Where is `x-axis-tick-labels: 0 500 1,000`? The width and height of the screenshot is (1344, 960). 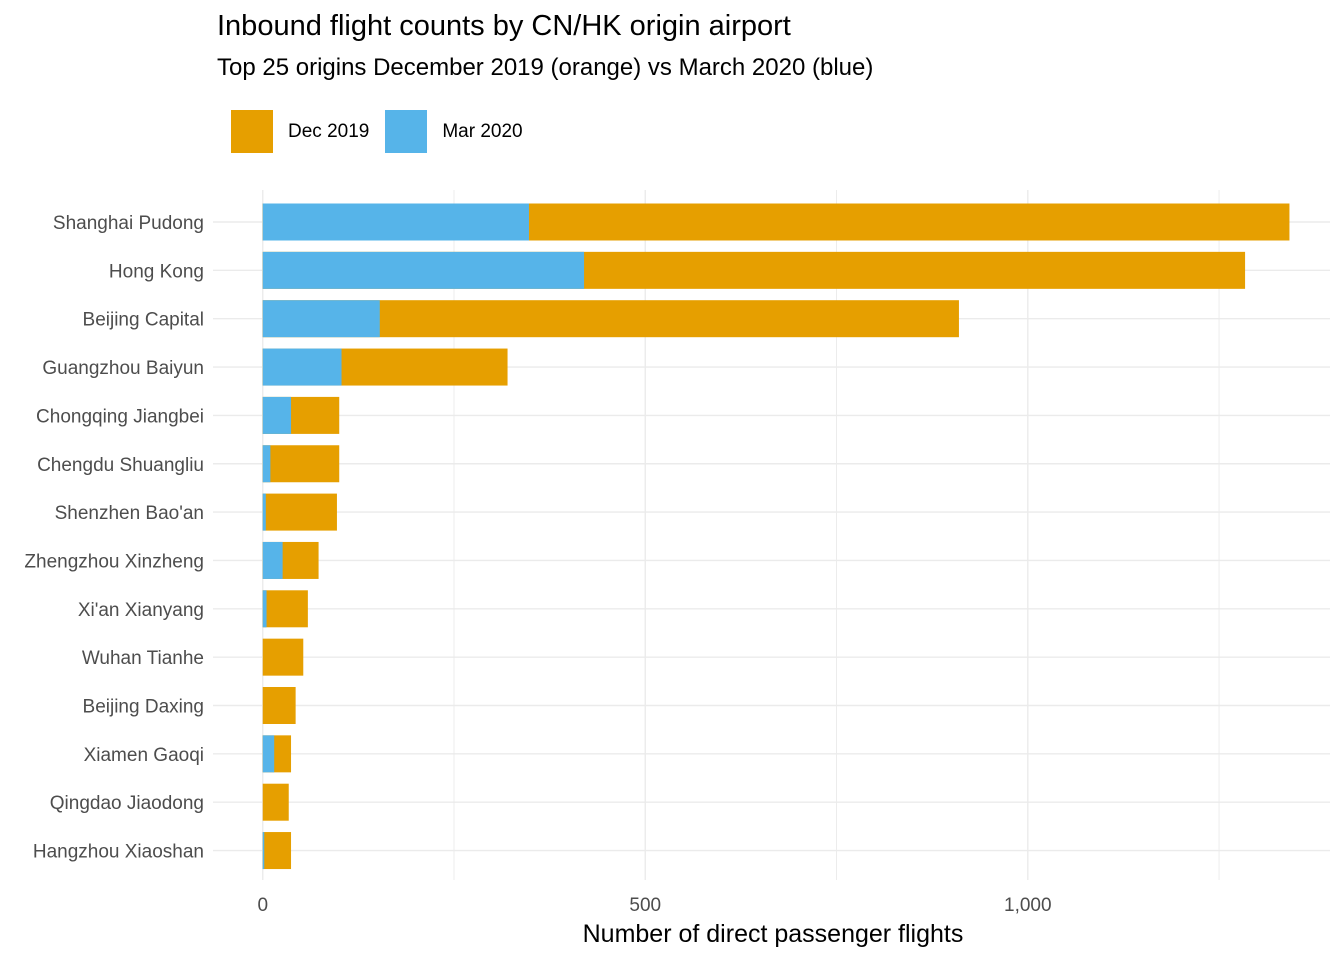 x-axis-tick-labels: 0 500 1,000 is located at coordinates (654, 905).